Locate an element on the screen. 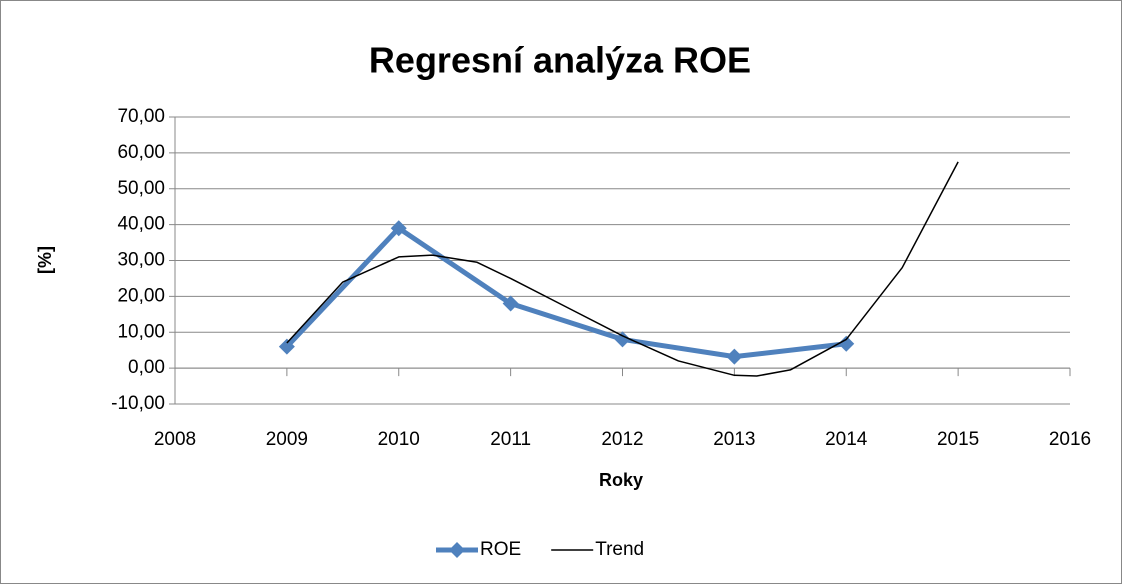 Image resolution: width=1122 pixels, height=584 pixels. y-tick-label: 50,00 is located at coordinates (141, 188).